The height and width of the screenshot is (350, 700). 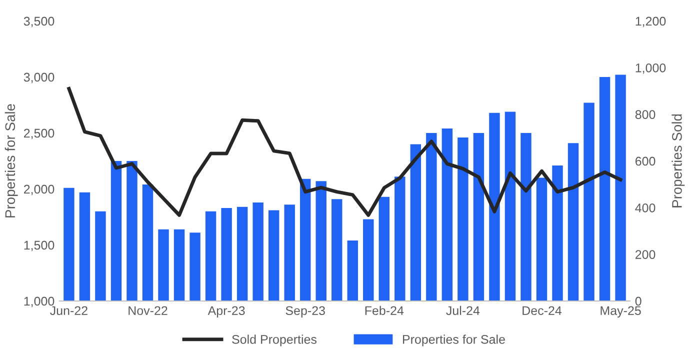 I want to click on y-tick-label: 3,500, so click(x=39, y=22).